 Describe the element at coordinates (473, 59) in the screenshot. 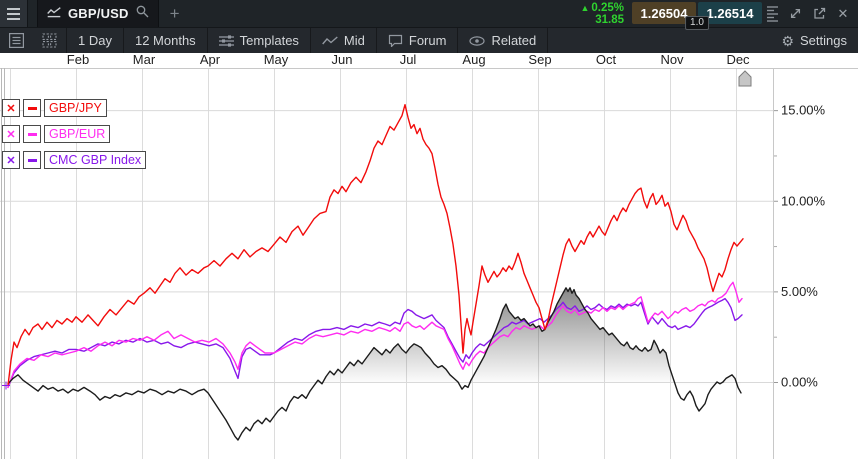

I see `x-axis-label: Aug` at that location.